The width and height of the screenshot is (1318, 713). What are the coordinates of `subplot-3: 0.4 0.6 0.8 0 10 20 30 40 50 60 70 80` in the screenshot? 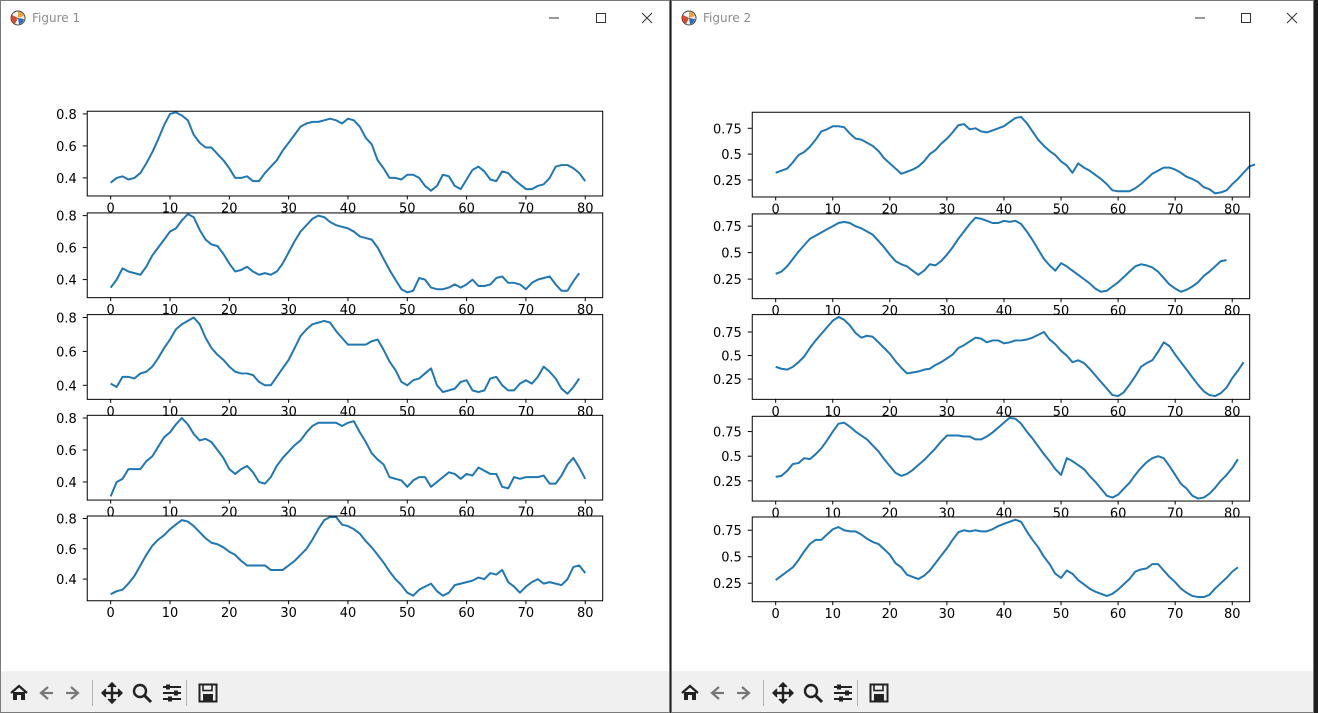 It's located at (330, 365).